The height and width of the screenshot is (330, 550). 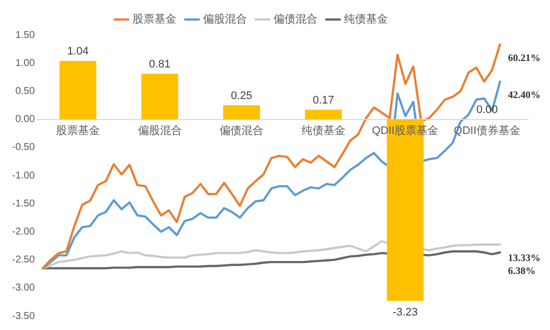 I want to click on annotation: 13.33%, so click(x=524, y=258).